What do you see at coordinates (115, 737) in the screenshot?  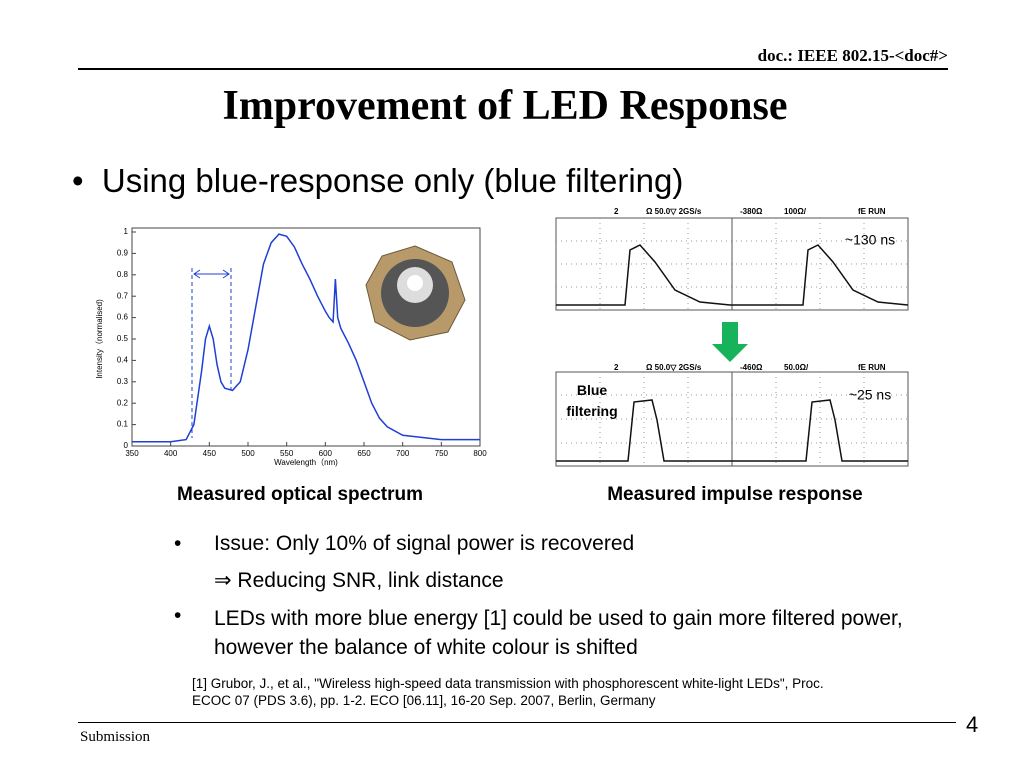 I see `footer: Submission` at bounding box center [115, 737].